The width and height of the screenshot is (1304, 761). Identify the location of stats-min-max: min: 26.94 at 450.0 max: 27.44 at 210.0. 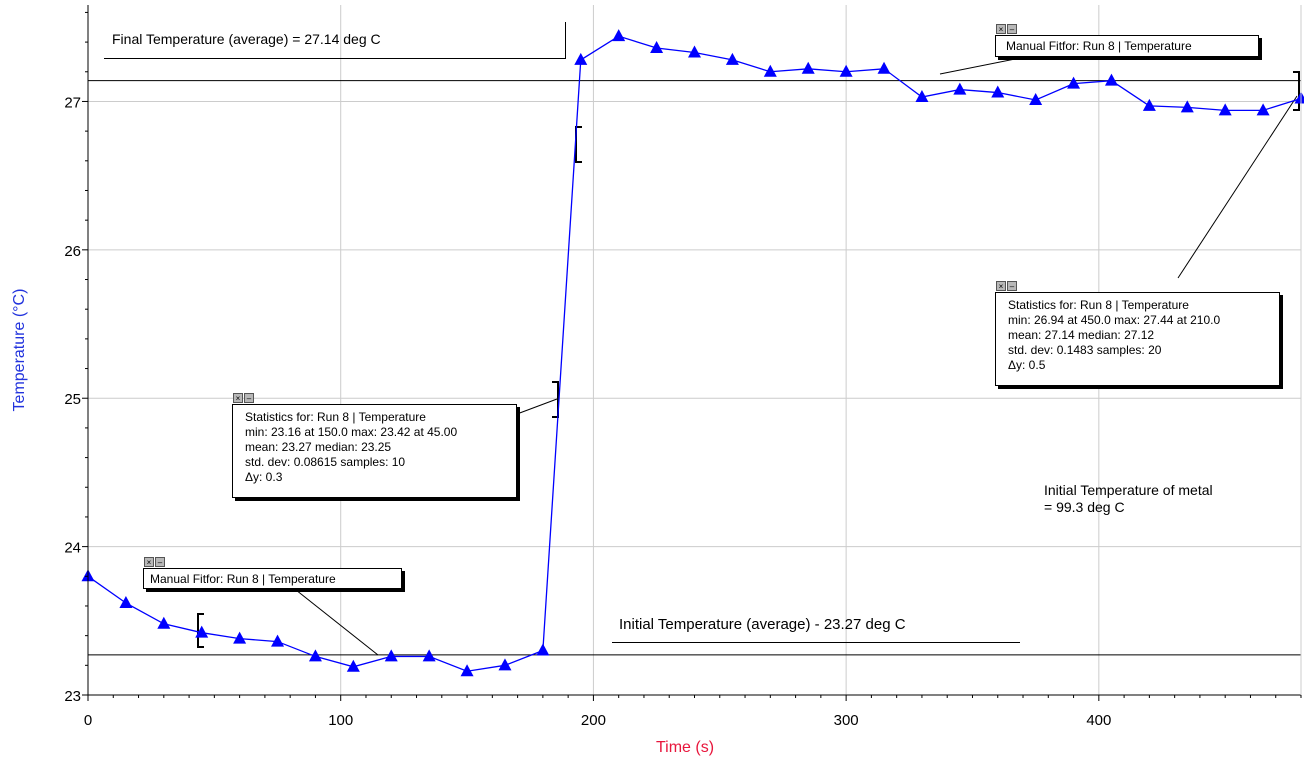
(1114, 320).